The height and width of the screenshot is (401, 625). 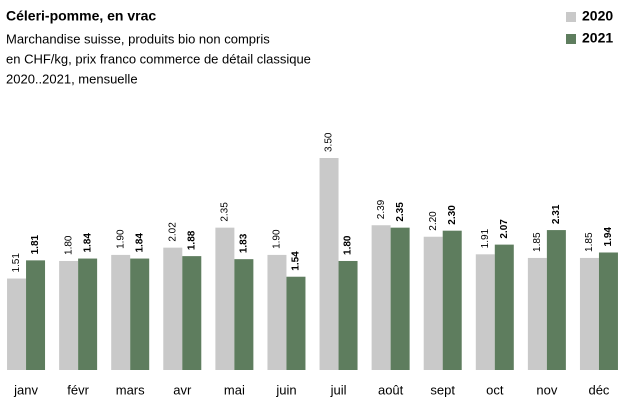 What do you see at coordinates (78, 389) in the screenshot?
I see `x-tick-label: févr` at bounding box center [78, 389].